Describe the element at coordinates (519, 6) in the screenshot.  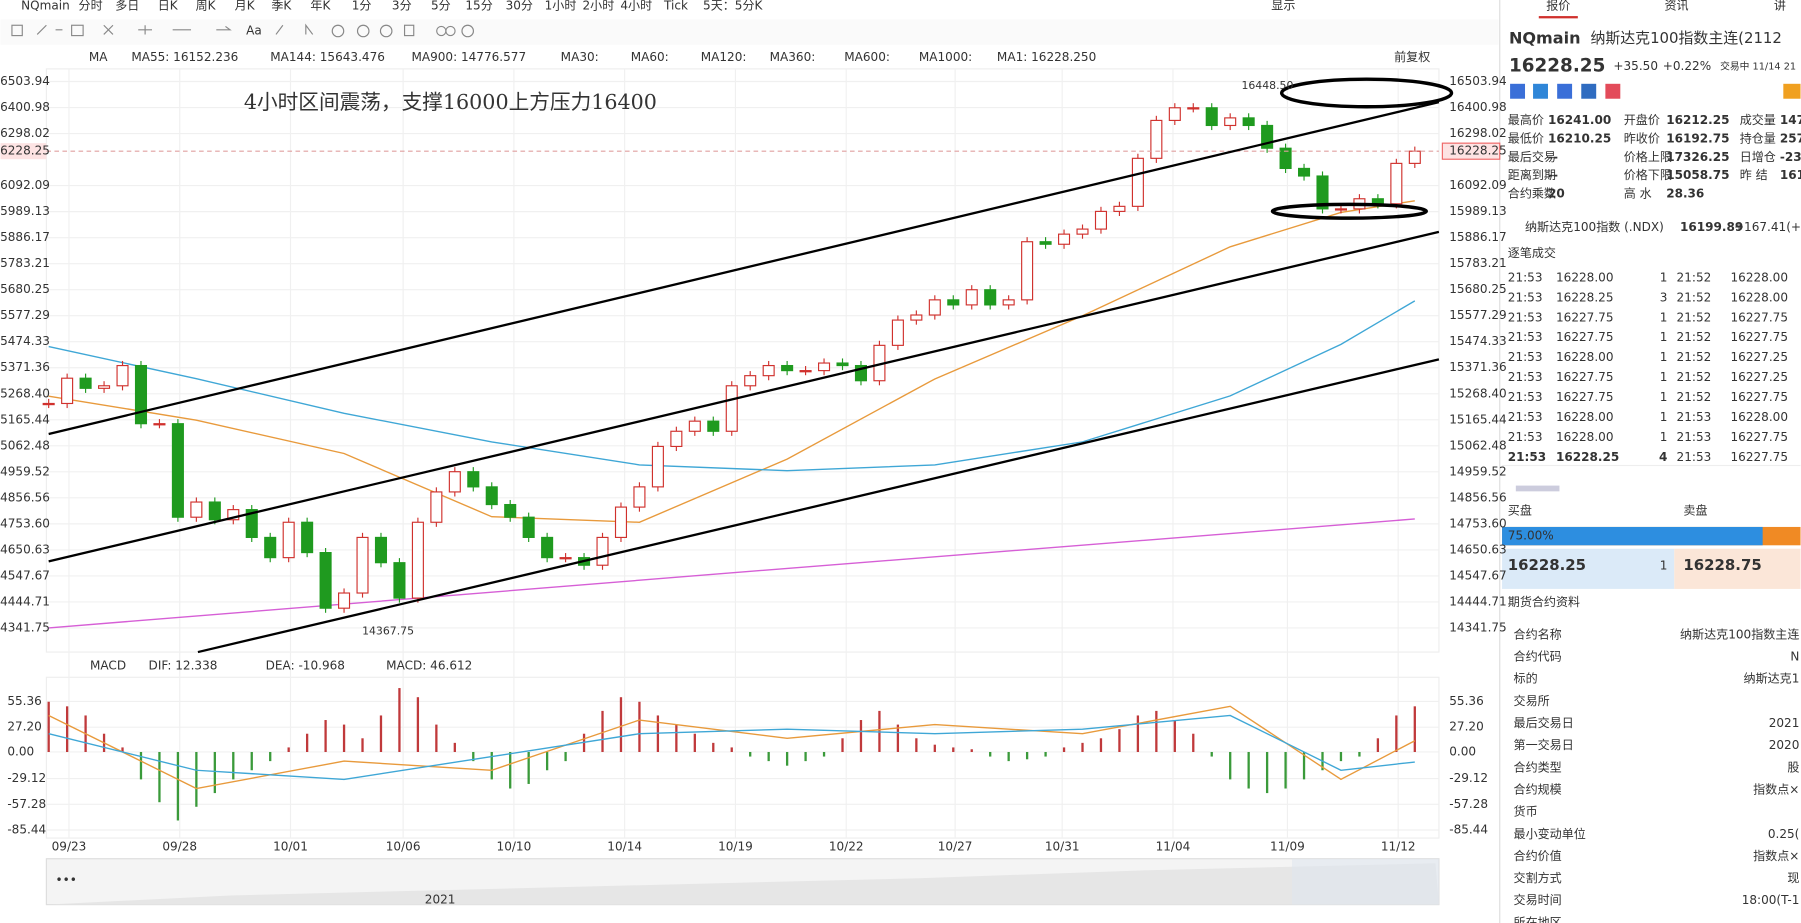
I see `period-tab: 30分` at that location.